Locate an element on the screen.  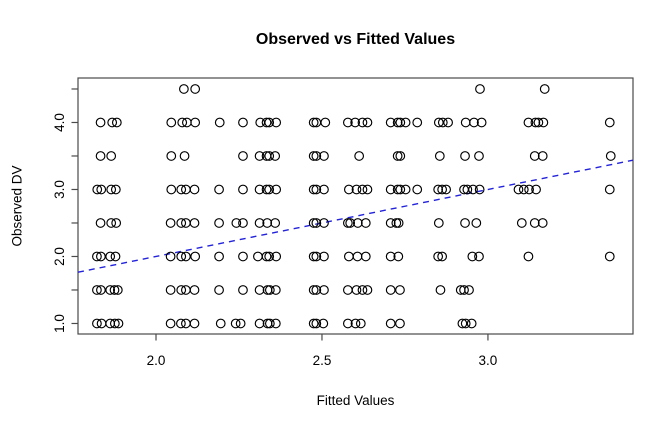
y-axis-label: Observed DV is located at coordinates (17, 206).